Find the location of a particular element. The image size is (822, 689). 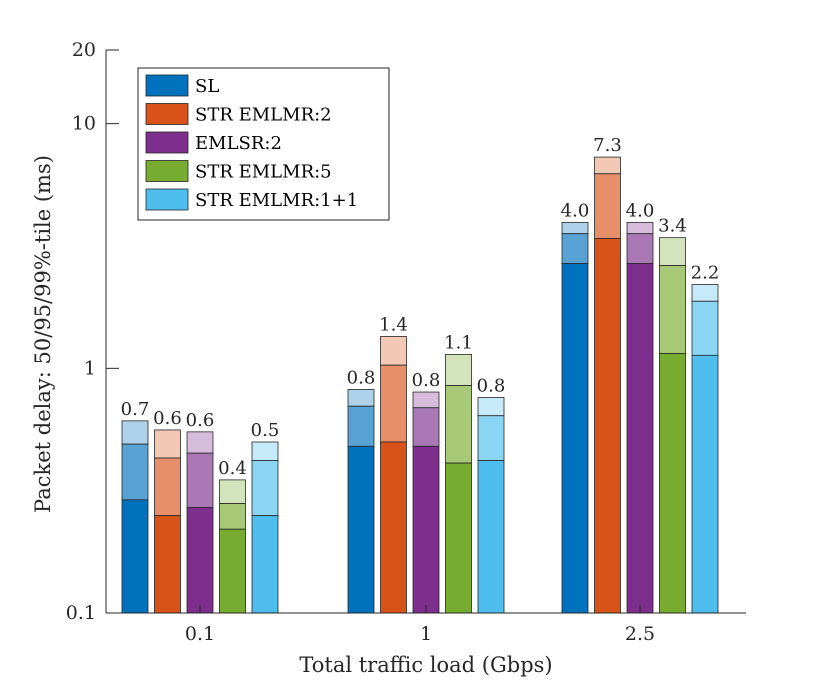

bar-value-label: 0.4 is located at coordinates (232, 468).